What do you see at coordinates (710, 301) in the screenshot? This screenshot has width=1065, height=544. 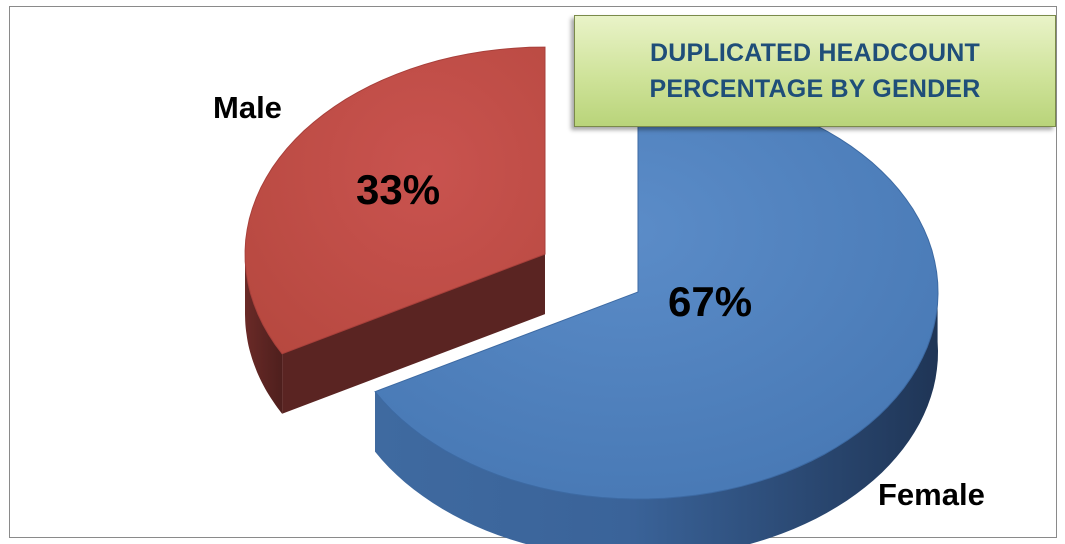 I see `data-label-female: 67%` at bounding box center [710, 301].